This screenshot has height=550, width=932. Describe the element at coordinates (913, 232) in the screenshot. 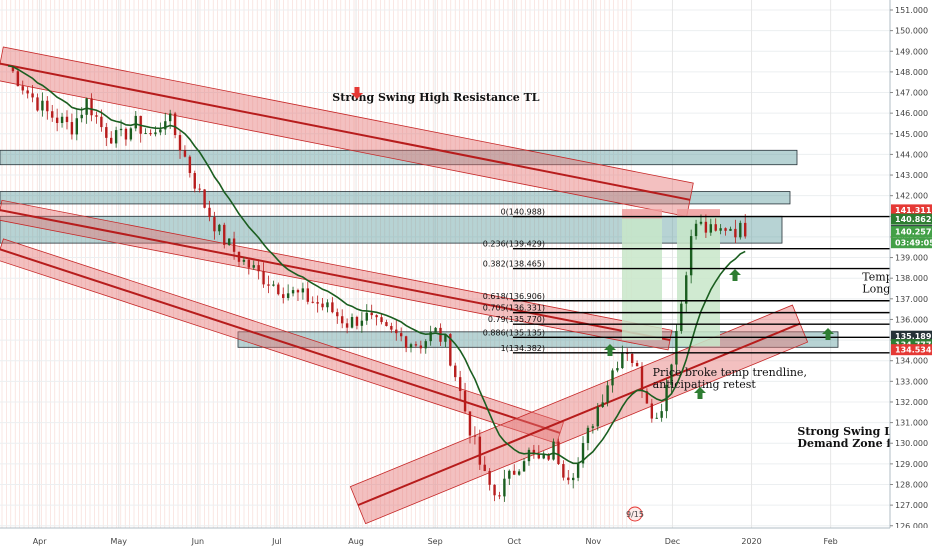

I see `price-tag-label: 140.257` at that location.